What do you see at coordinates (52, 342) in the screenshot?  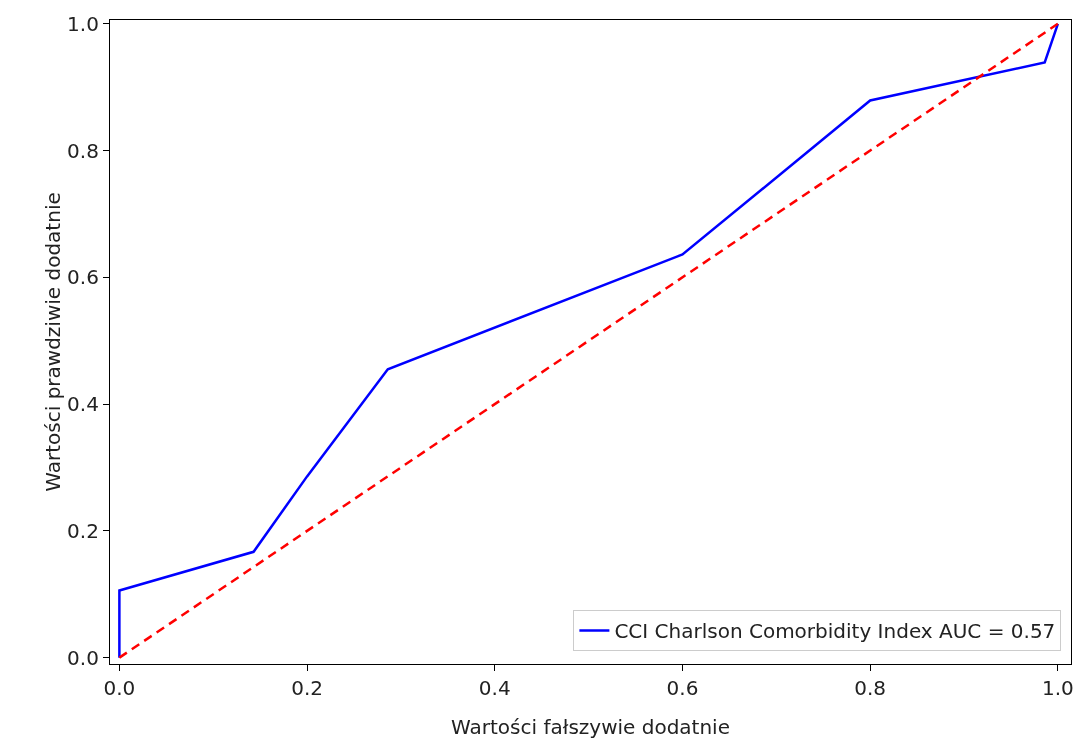 I see `y-axis-title: Wartości prawdziwie dodatnie` at bounding box center [52, 342].